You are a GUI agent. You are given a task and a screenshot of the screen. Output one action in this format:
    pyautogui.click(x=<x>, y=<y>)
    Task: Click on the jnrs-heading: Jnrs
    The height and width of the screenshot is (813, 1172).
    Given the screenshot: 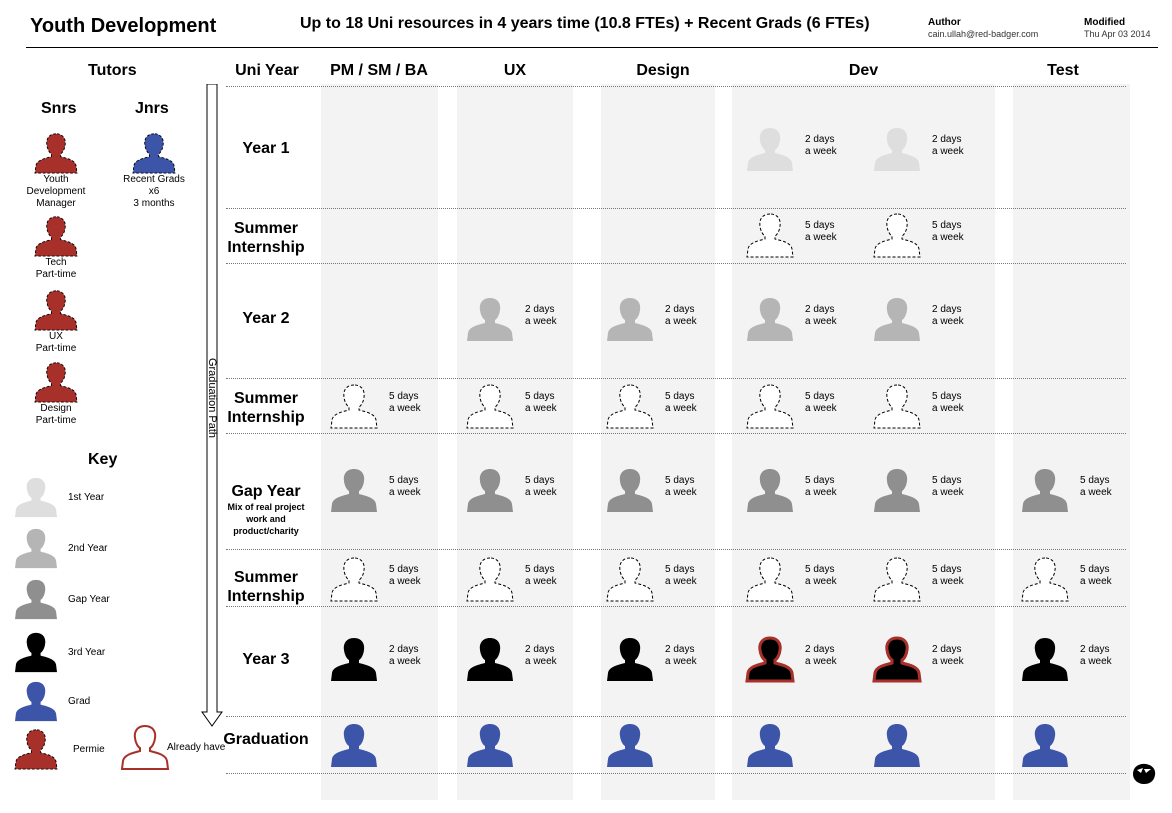 What is the action you would take?
    pyautogui.click(x=152, y=108)
    